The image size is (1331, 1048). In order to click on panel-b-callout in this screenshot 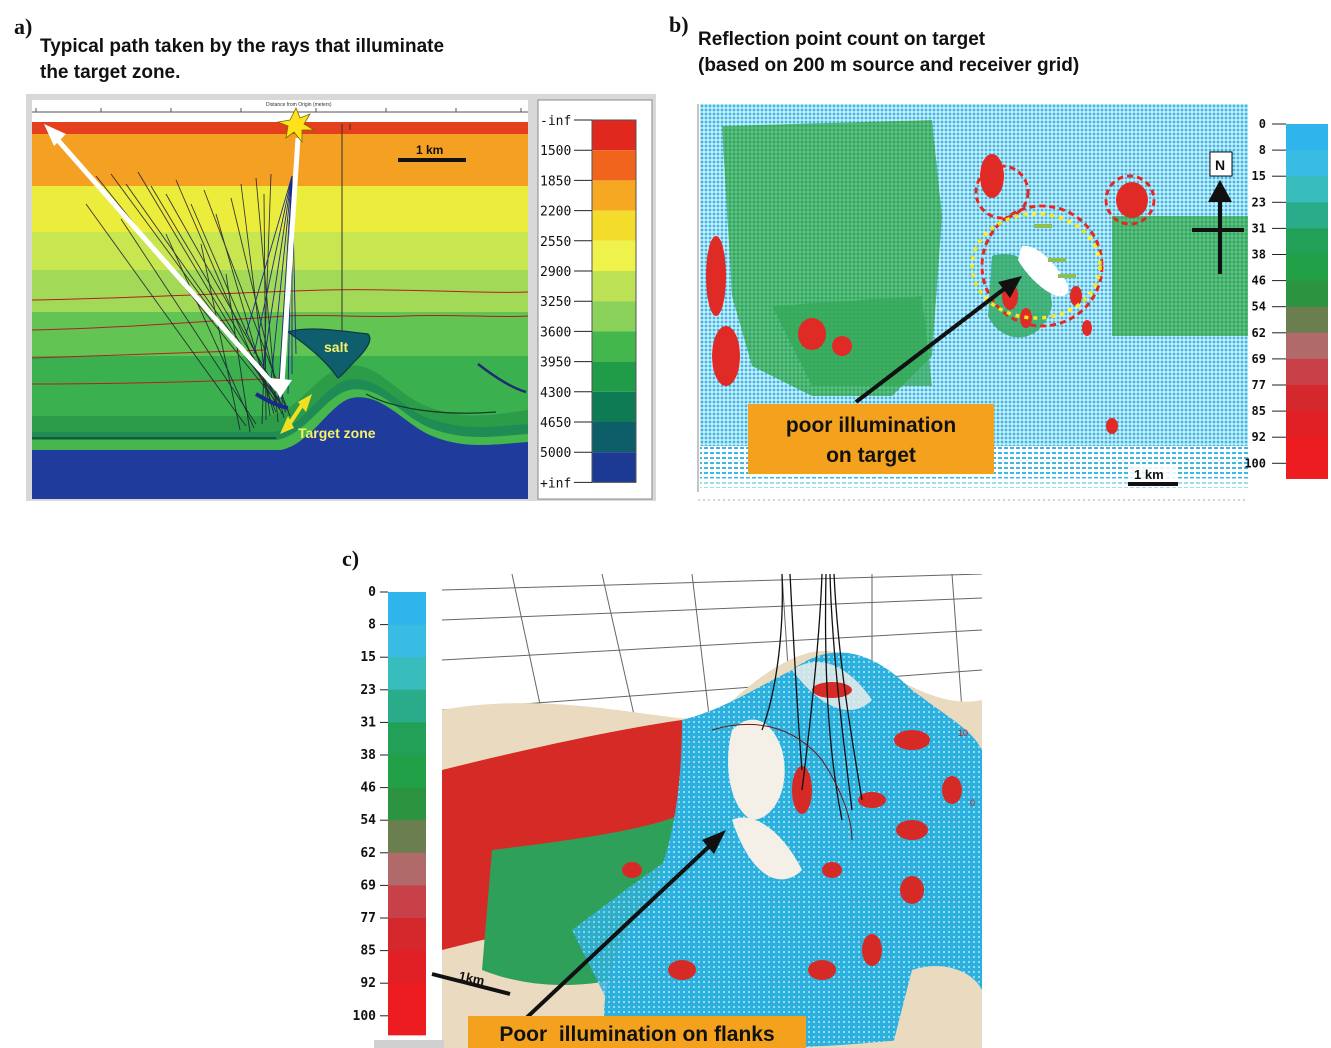, I will do `click(871, 439)`.